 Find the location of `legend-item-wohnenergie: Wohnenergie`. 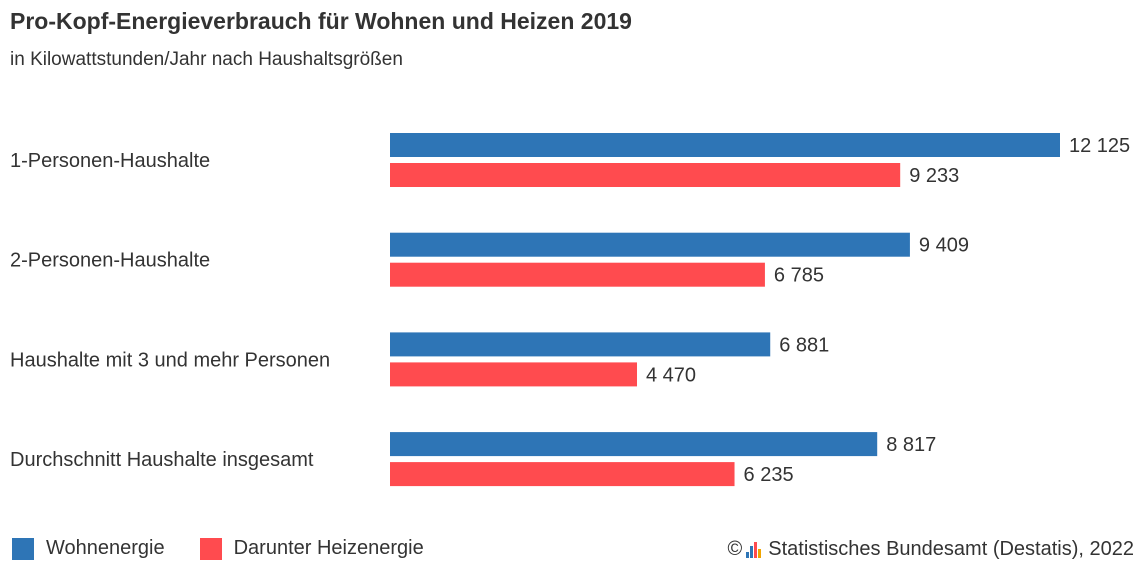

legend-item-wohnenergie: Wohnenergie is located at coordinates (88, 548).